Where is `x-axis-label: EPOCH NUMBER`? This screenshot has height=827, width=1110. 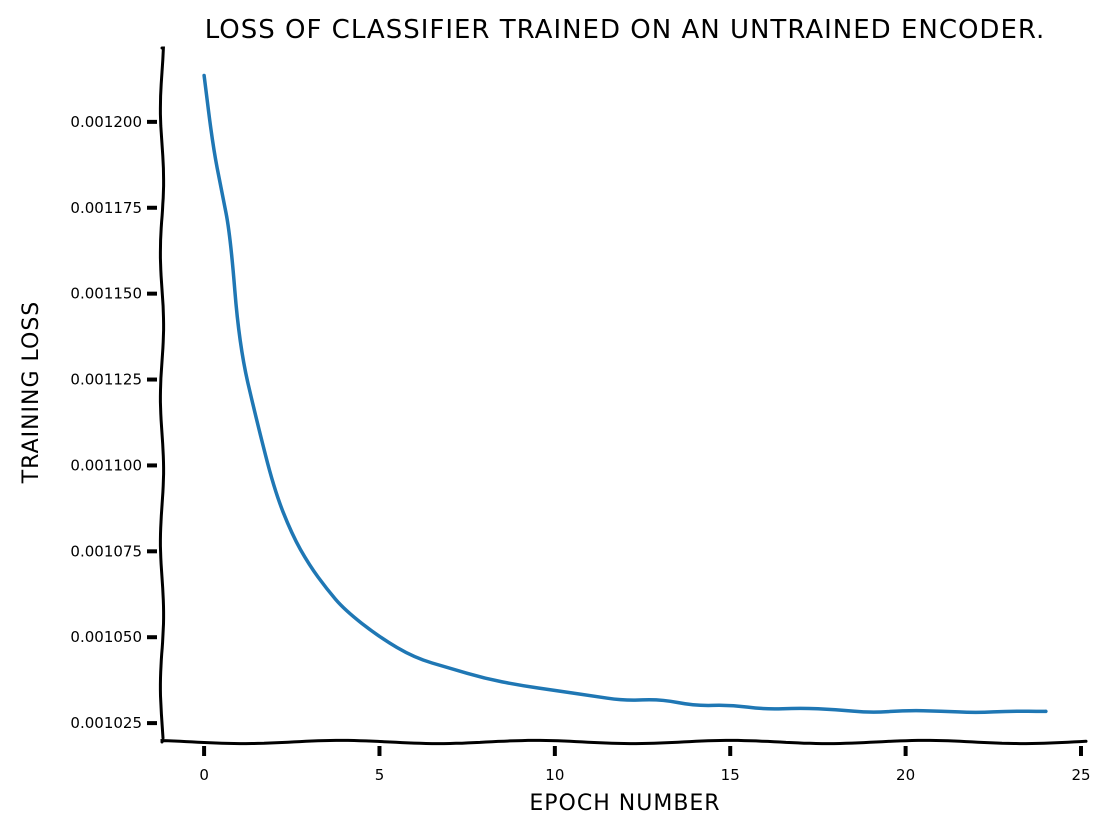
x-axis-label: EPOCH NUMBER is located at coordinates (624, 803).